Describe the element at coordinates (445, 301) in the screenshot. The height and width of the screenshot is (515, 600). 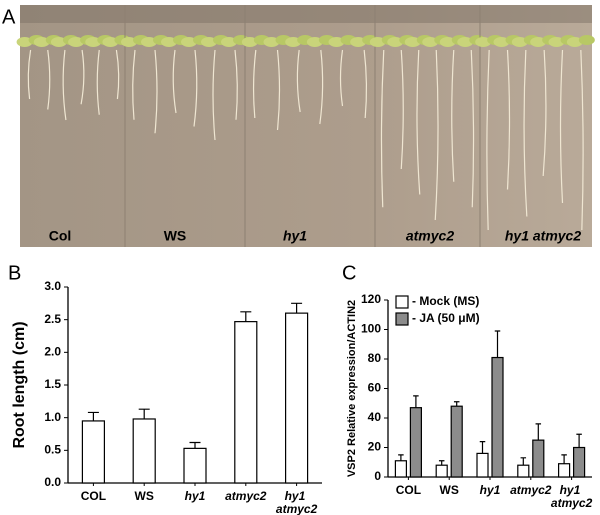
I see `legend-label: - Mock (MS)` at that location.